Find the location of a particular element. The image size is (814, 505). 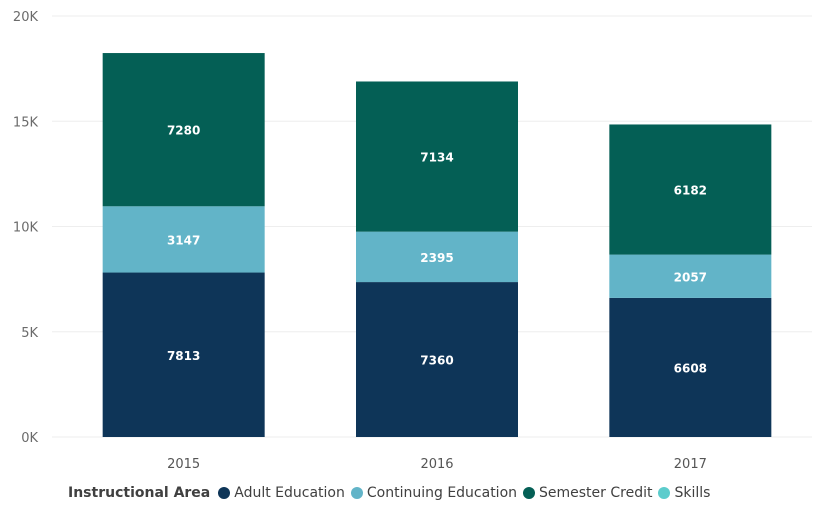

data-label: 2395 is located at coordinates (436, 258).